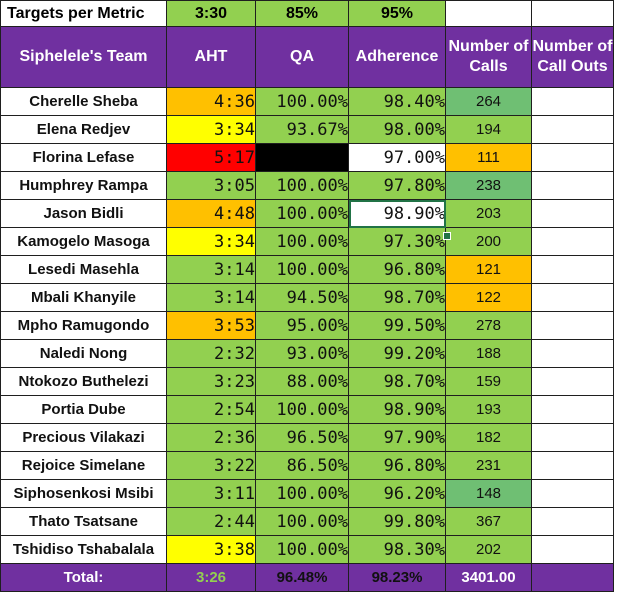 This screenshot has height=598, width=619. What do you see at coordinates (488, 57) in the screenshot?
I see `header-calls-cell: Number of Calls` at bounding box center [488, 57].